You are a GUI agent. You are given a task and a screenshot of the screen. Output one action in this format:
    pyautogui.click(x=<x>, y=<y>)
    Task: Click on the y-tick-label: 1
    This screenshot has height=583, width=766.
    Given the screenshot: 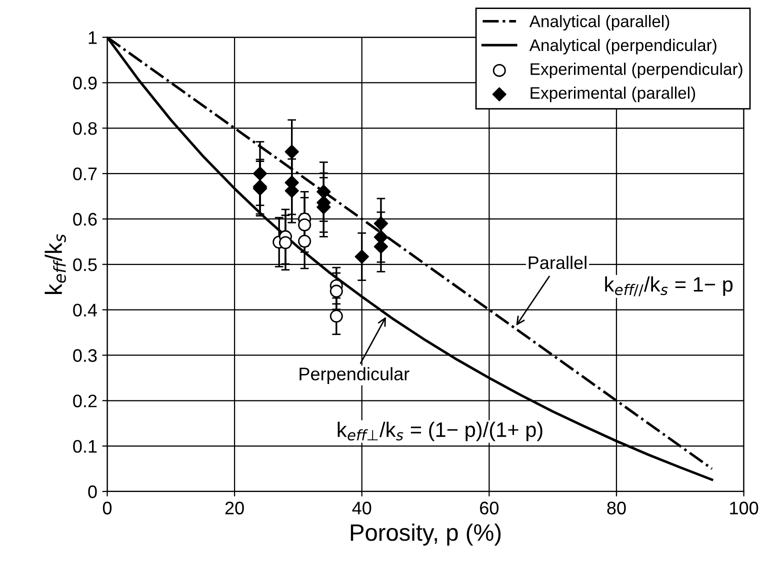 What is the action you would take?
    pyautogui.click(x=92, y=37)
    